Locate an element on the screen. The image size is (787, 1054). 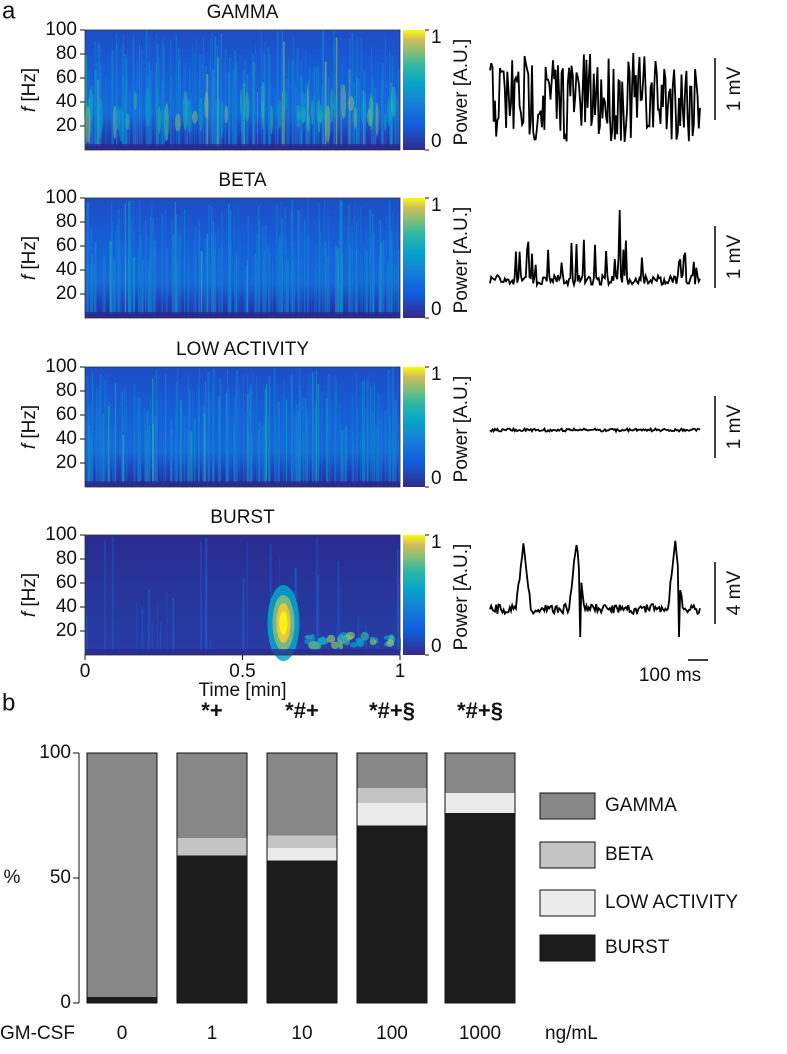
significance: *#+ is located at coordinates (302, 710).